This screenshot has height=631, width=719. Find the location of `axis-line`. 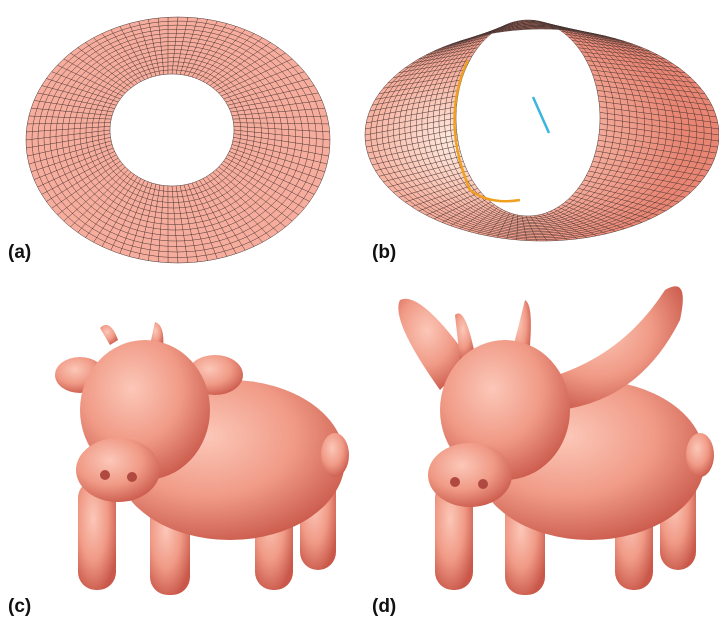

axis-line is located at coordinates (541, 115).